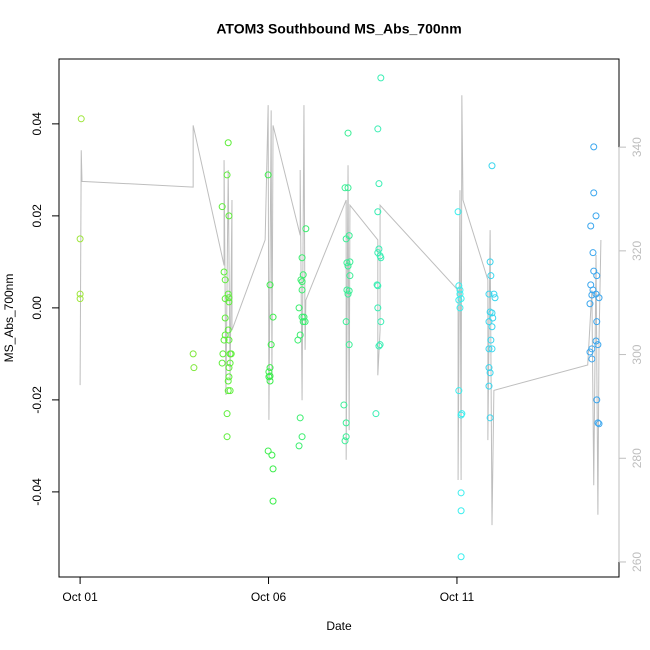 The height and width of the screenshot is (650, 650). What do you see at coordinates (338, 29) in the screenshot?
I see `chart-title: ATOM3 Southbound MS_Abs_700nm` at bounding box center [338, 29].